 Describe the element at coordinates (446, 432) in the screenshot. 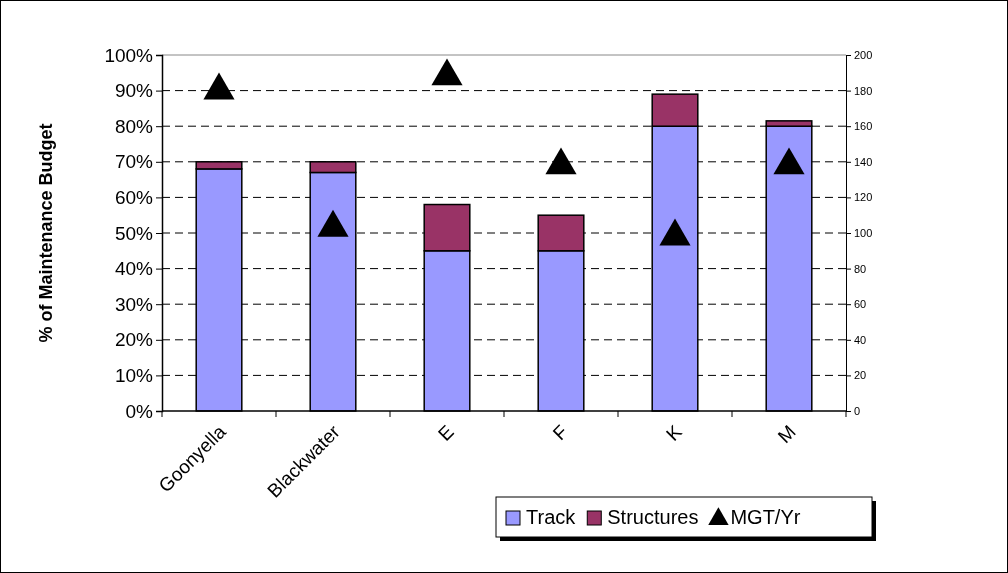

I see `x-tick-label: E` at that location.